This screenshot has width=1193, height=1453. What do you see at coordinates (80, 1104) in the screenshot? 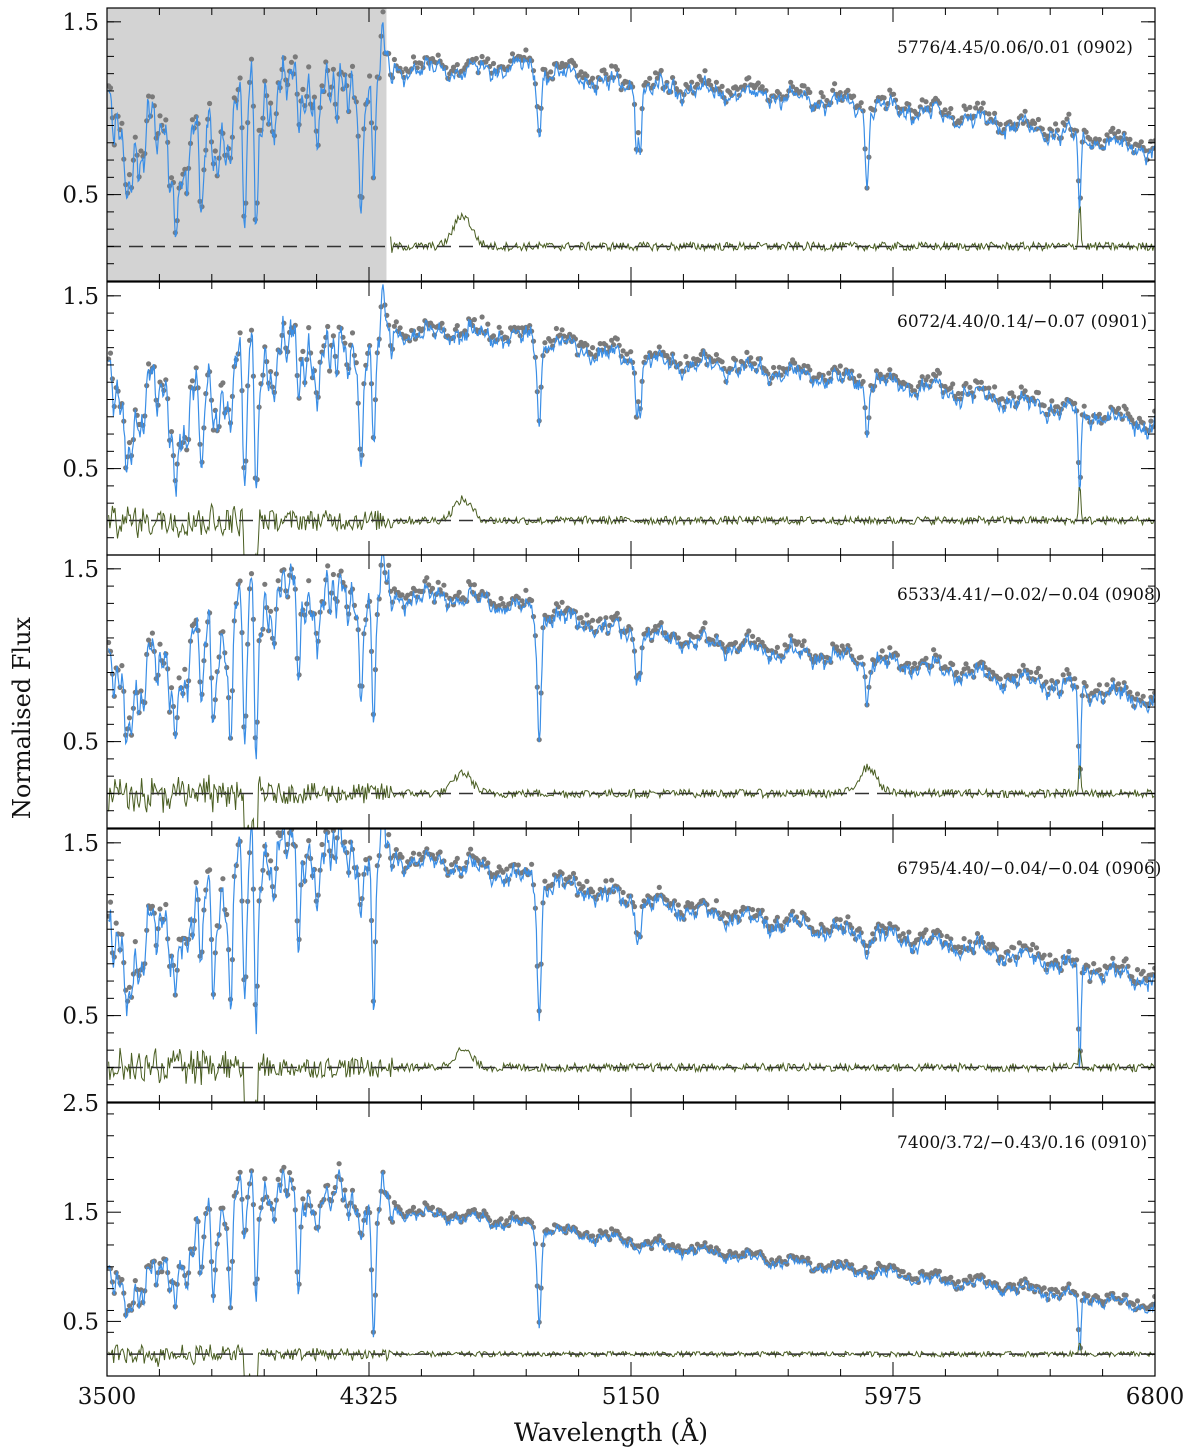
I see `y-tick-label: 2.5` at bounding box center [80, 1104].